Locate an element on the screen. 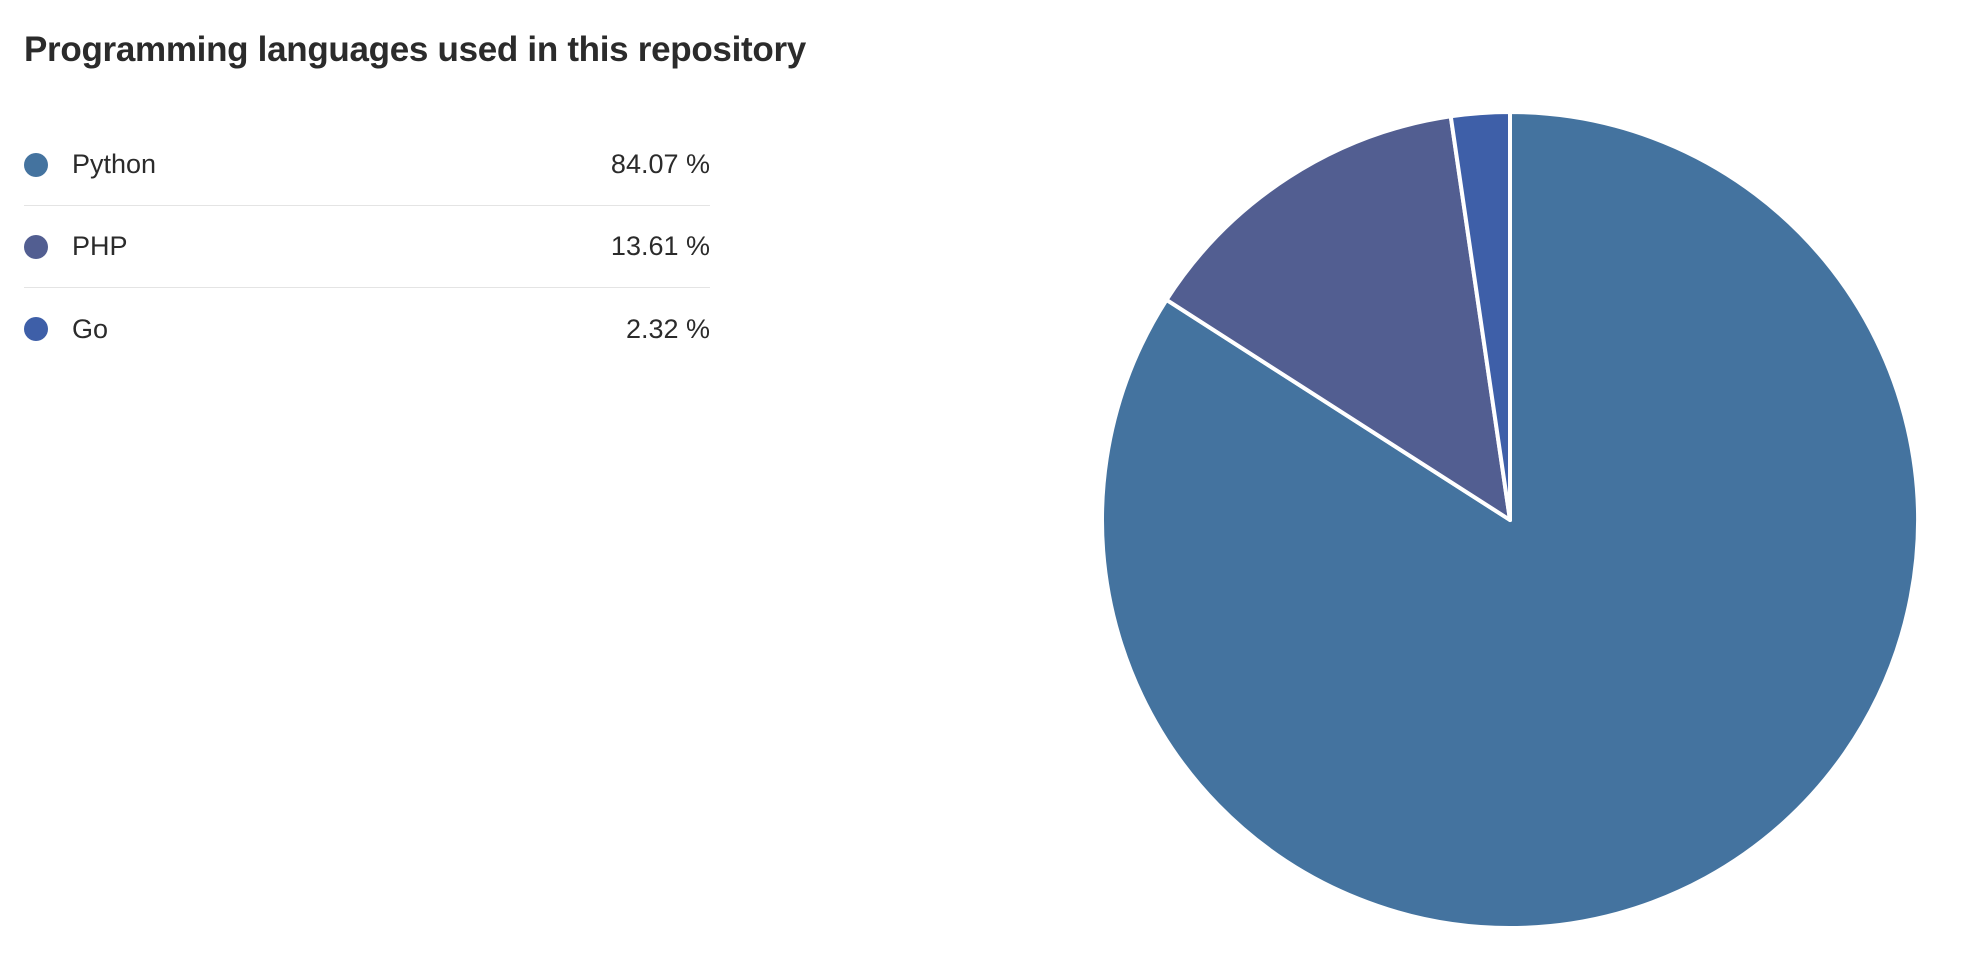 Image resolution: width=1966 pixels, height=958 pixels. legend-value-python: 84.07 % is located at coordinates (660, 164).